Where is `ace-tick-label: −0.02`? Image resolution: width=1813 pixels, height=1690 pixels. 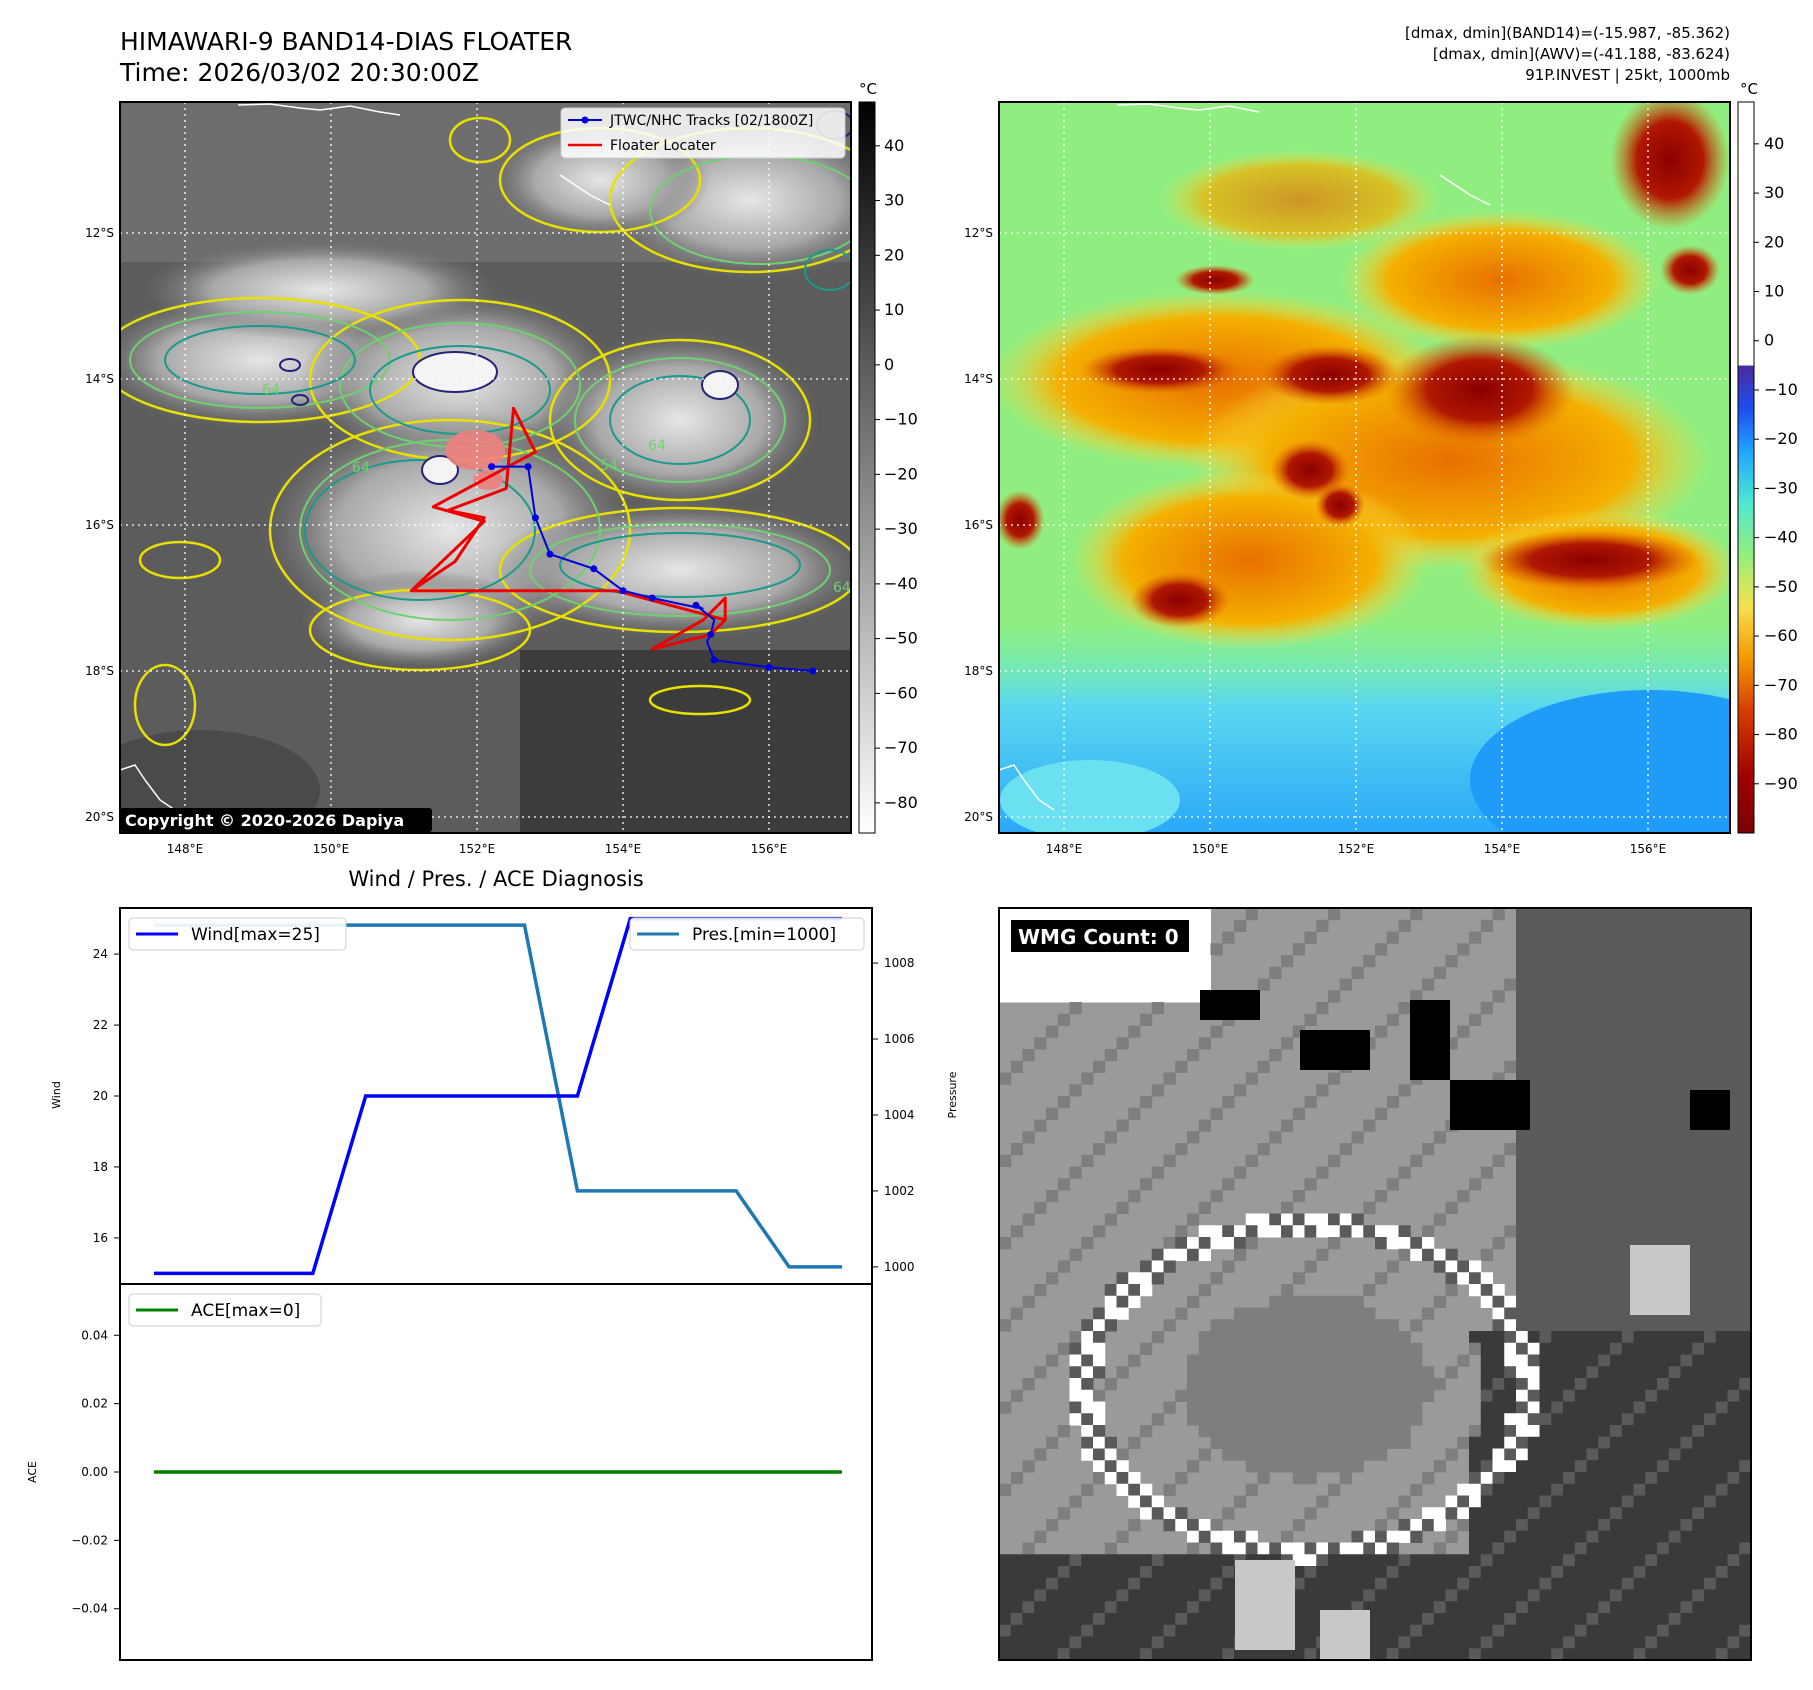 ace-tick-label: −0.02 is located at coordinates (89, 1540).